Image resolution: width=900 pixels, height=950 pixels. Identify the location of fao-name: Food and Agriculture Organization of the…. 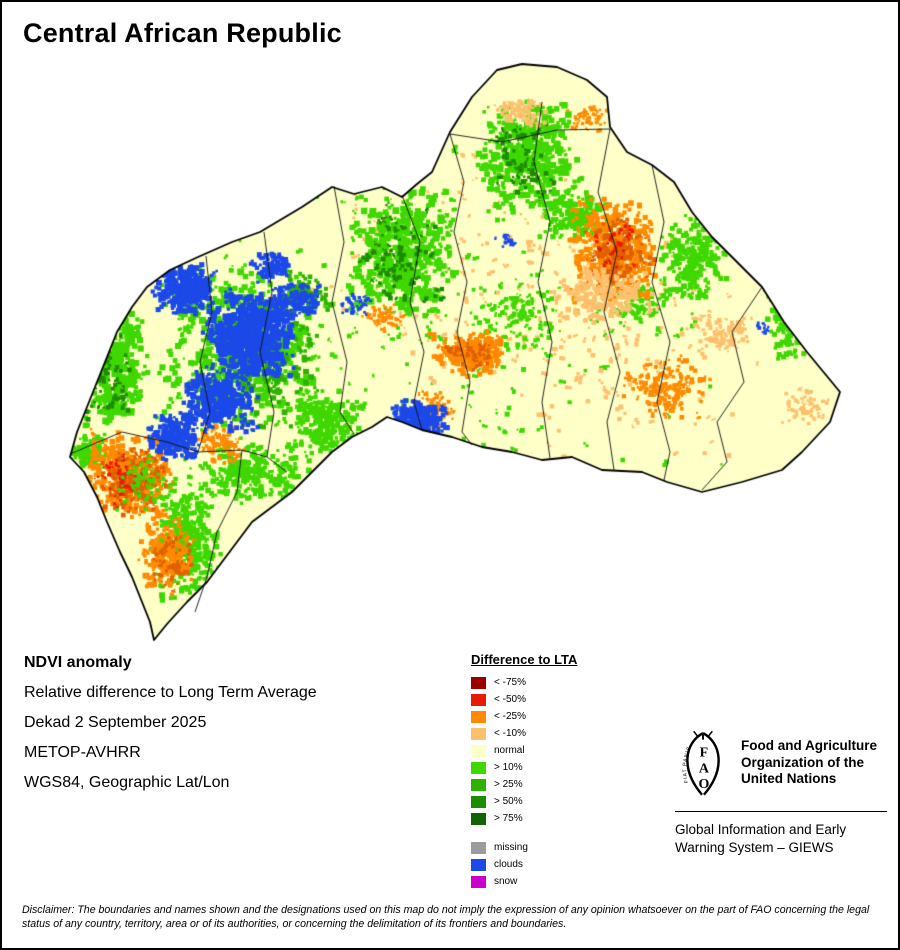
(809, 763).